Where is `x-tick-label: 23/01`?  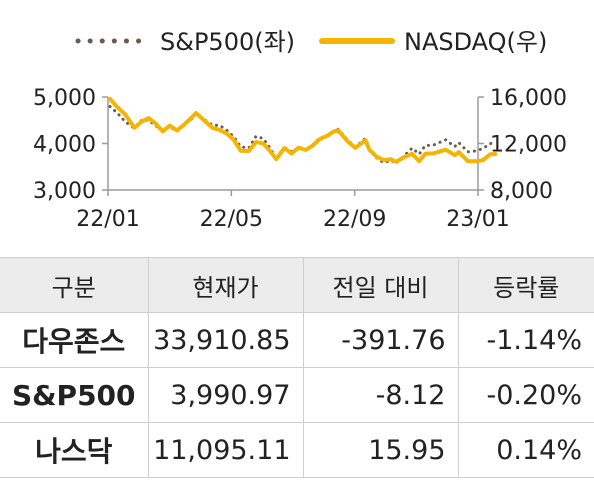
x-tick-label: 23/01 is located at coordinates (477, 219).